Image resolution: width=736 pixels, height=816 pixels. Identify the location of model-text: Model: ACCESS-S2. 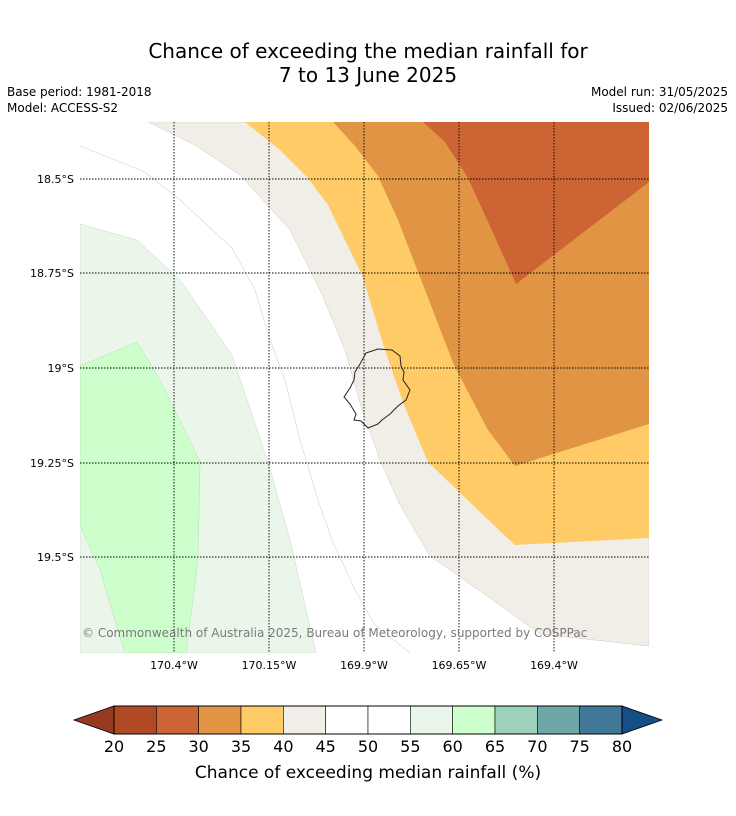
(63, 108).